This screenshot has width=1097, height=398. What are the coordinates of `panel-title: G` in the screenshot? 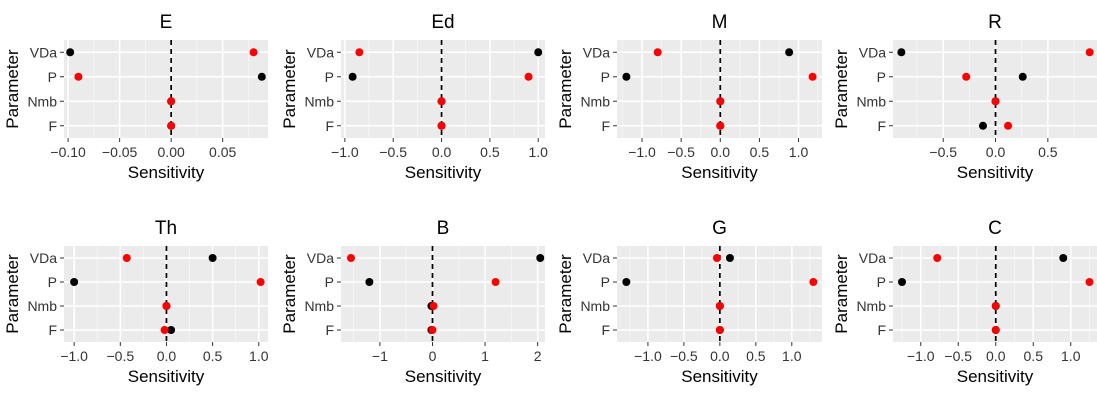 It's located at (719, 228).